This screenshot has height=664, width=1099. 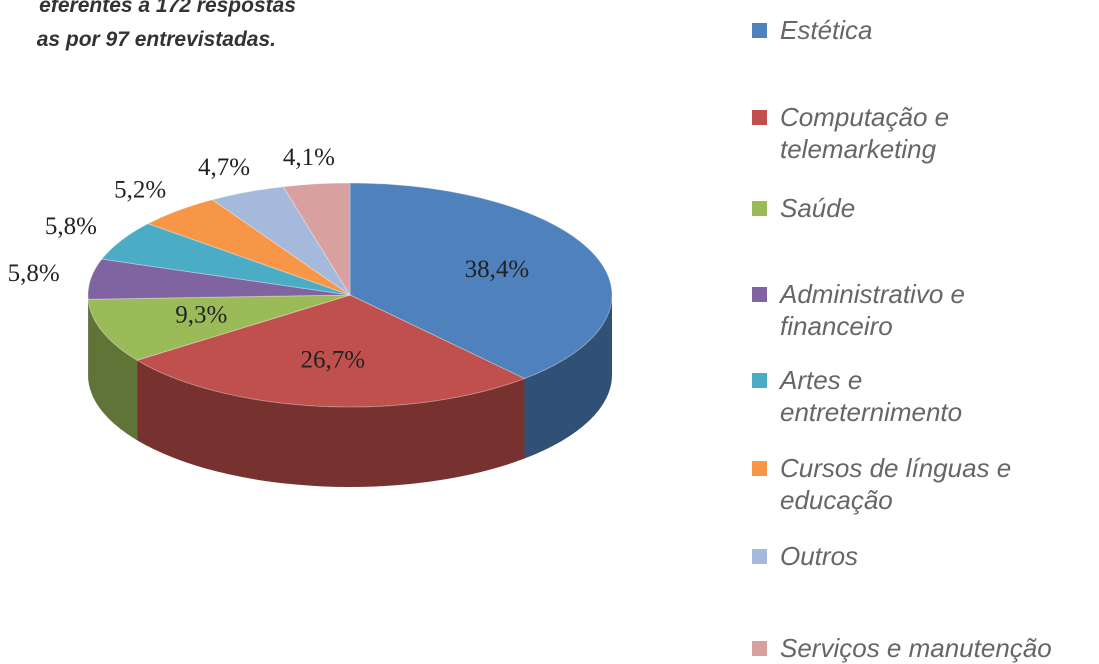 I want to click on legend-label: Cursos de línguas e educação, so click(x=895, y=484).